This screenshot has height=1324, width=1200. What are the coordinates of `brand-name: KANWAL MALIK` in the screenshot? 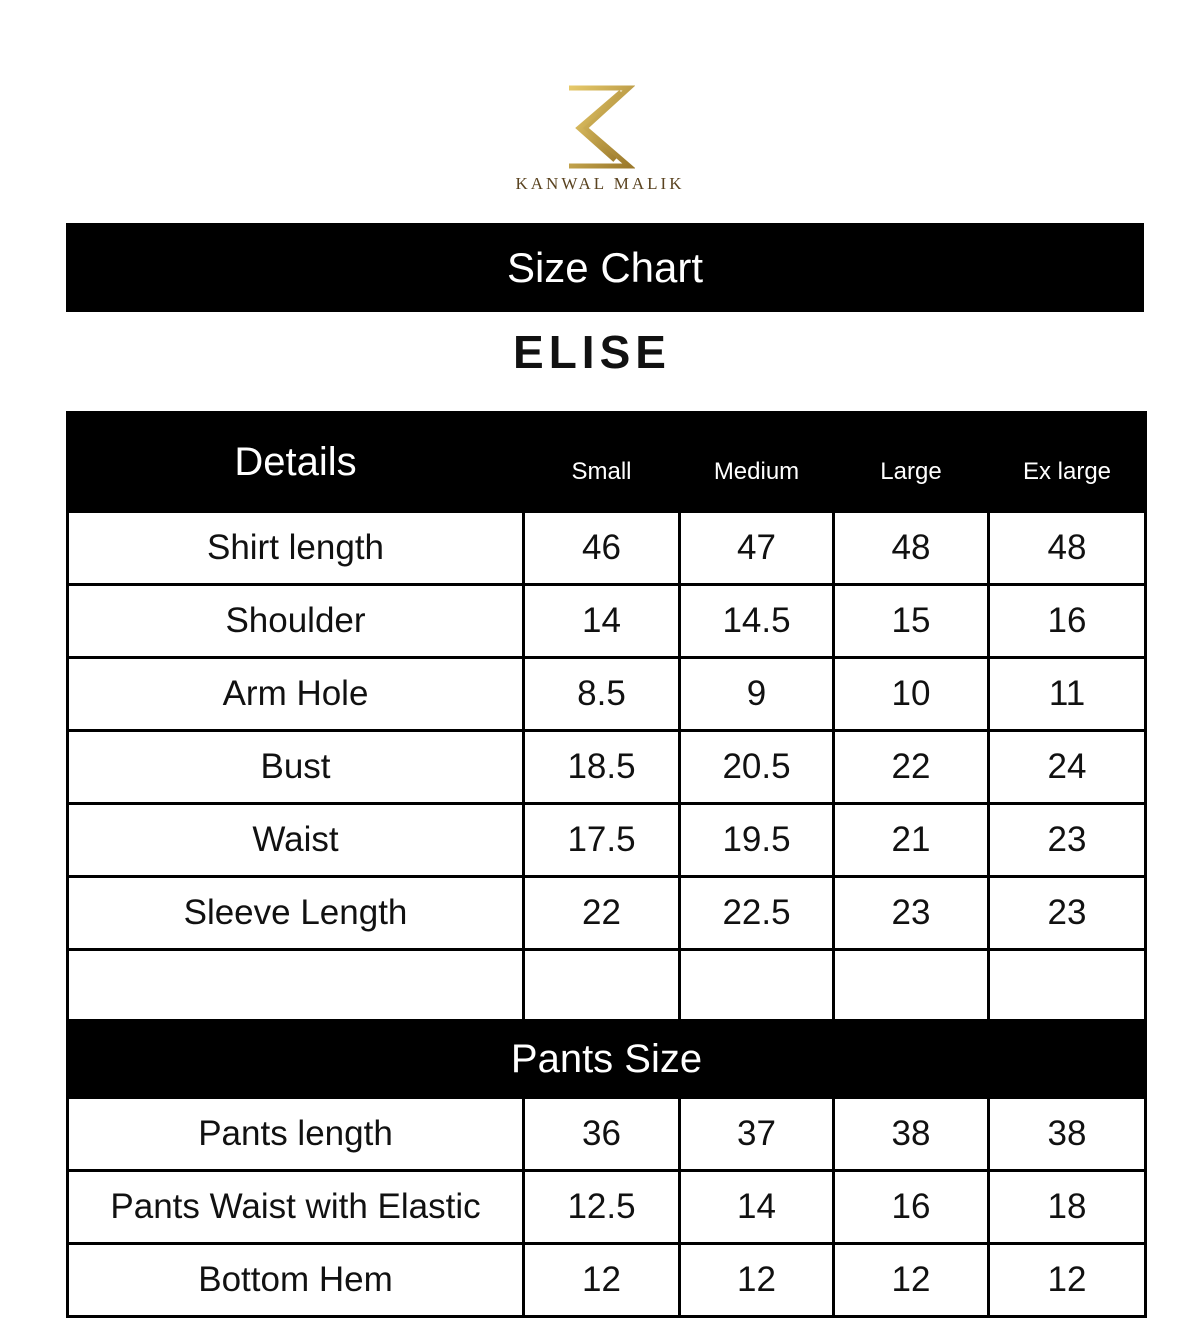 It's located at (600, 183).